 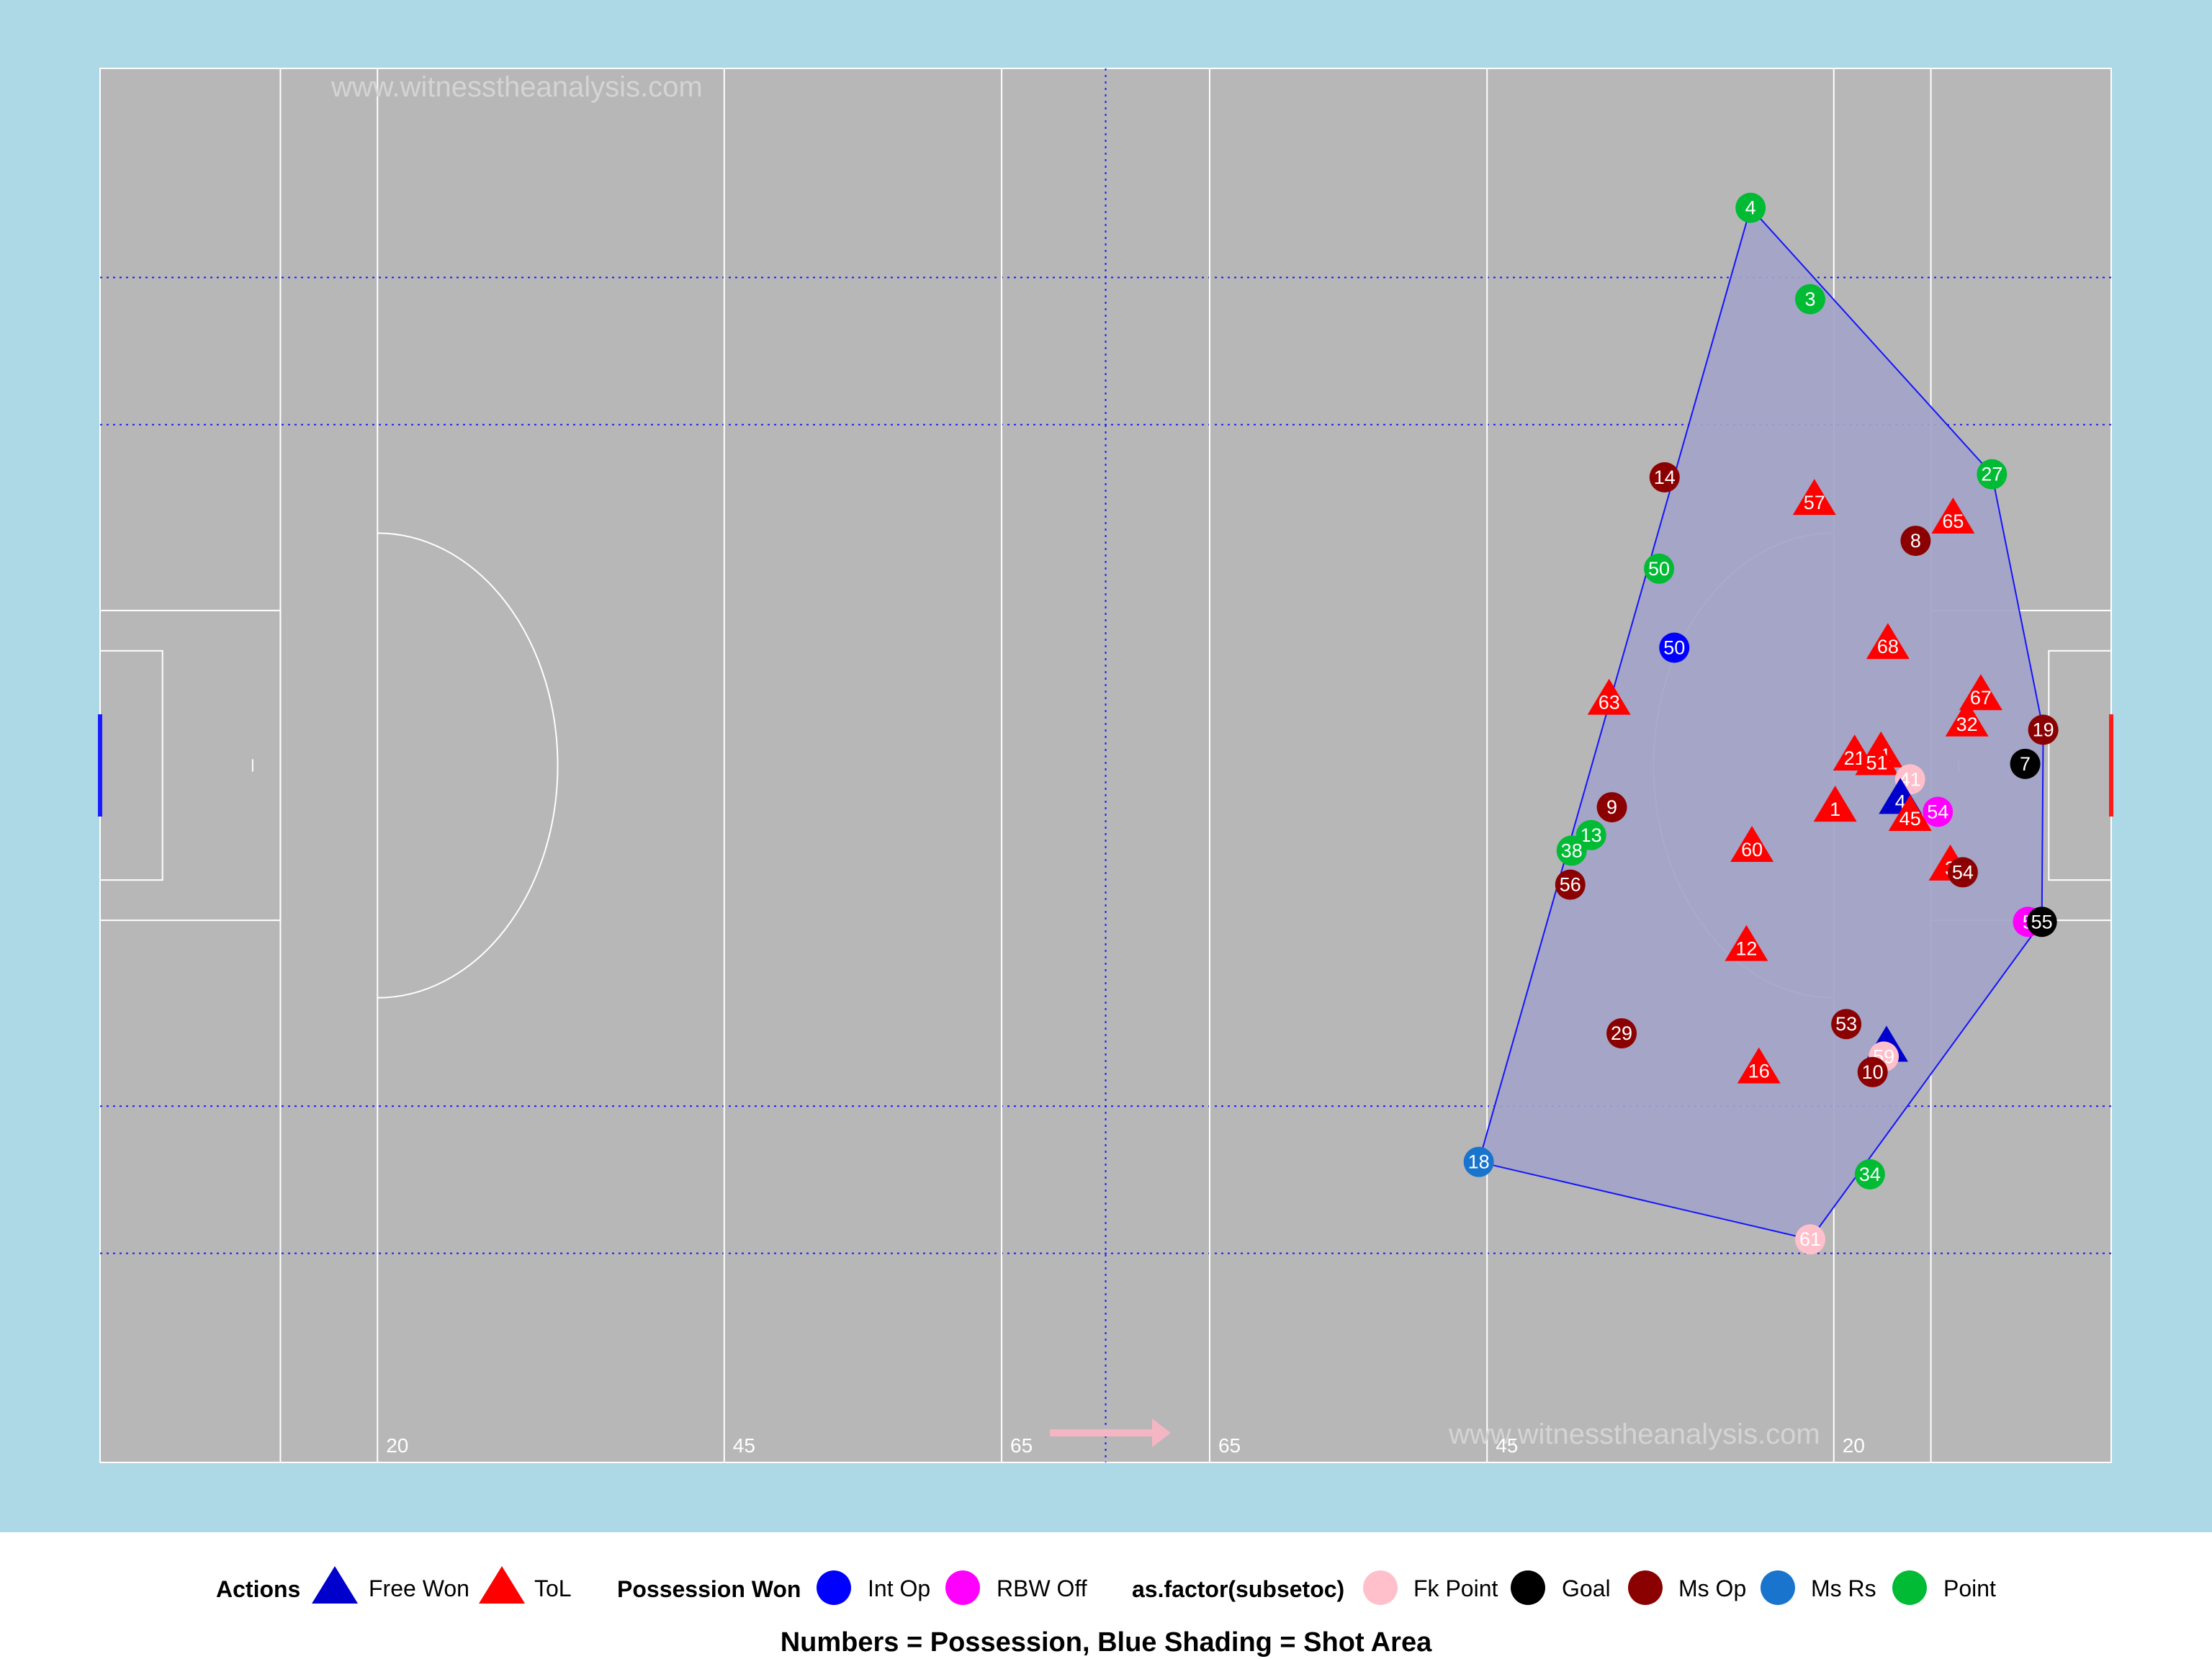 I want to click on data-point: 12, so click(x=1746, y=943).